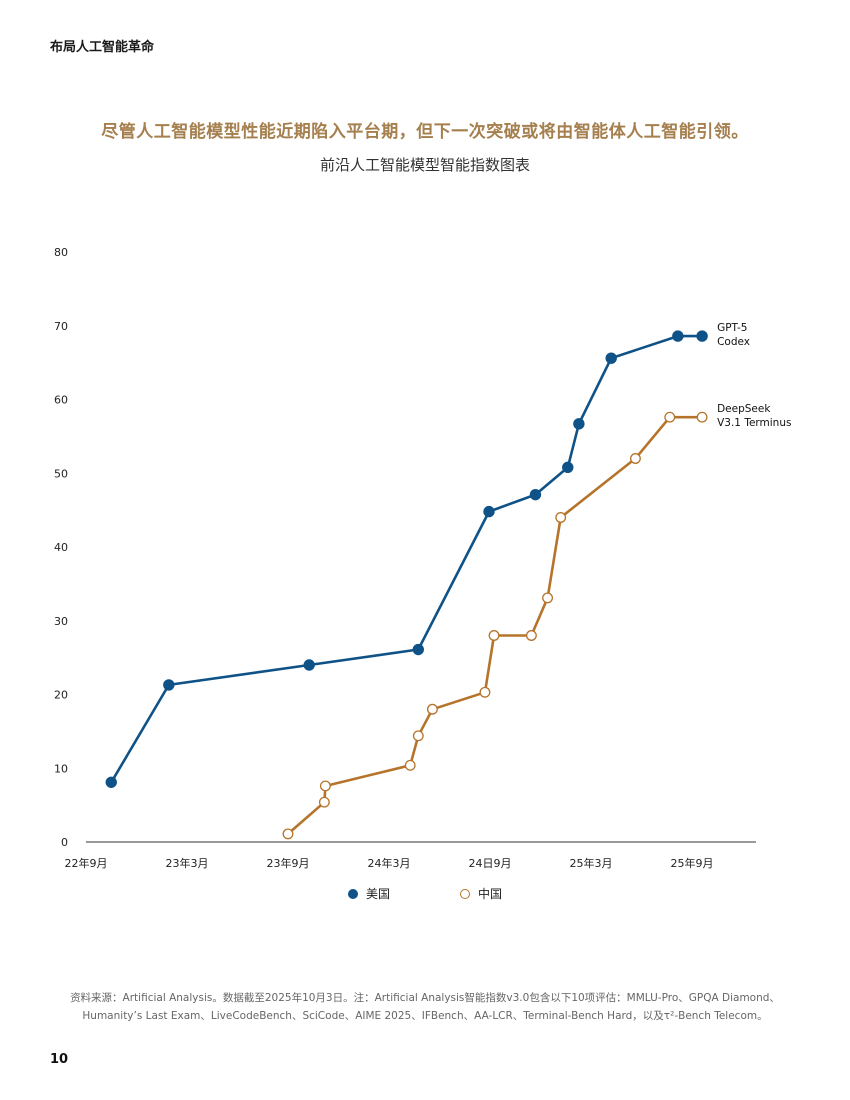 The image size is (850, 1100). I want to click on x-tick-label: 22年9月, so click(86, 863).